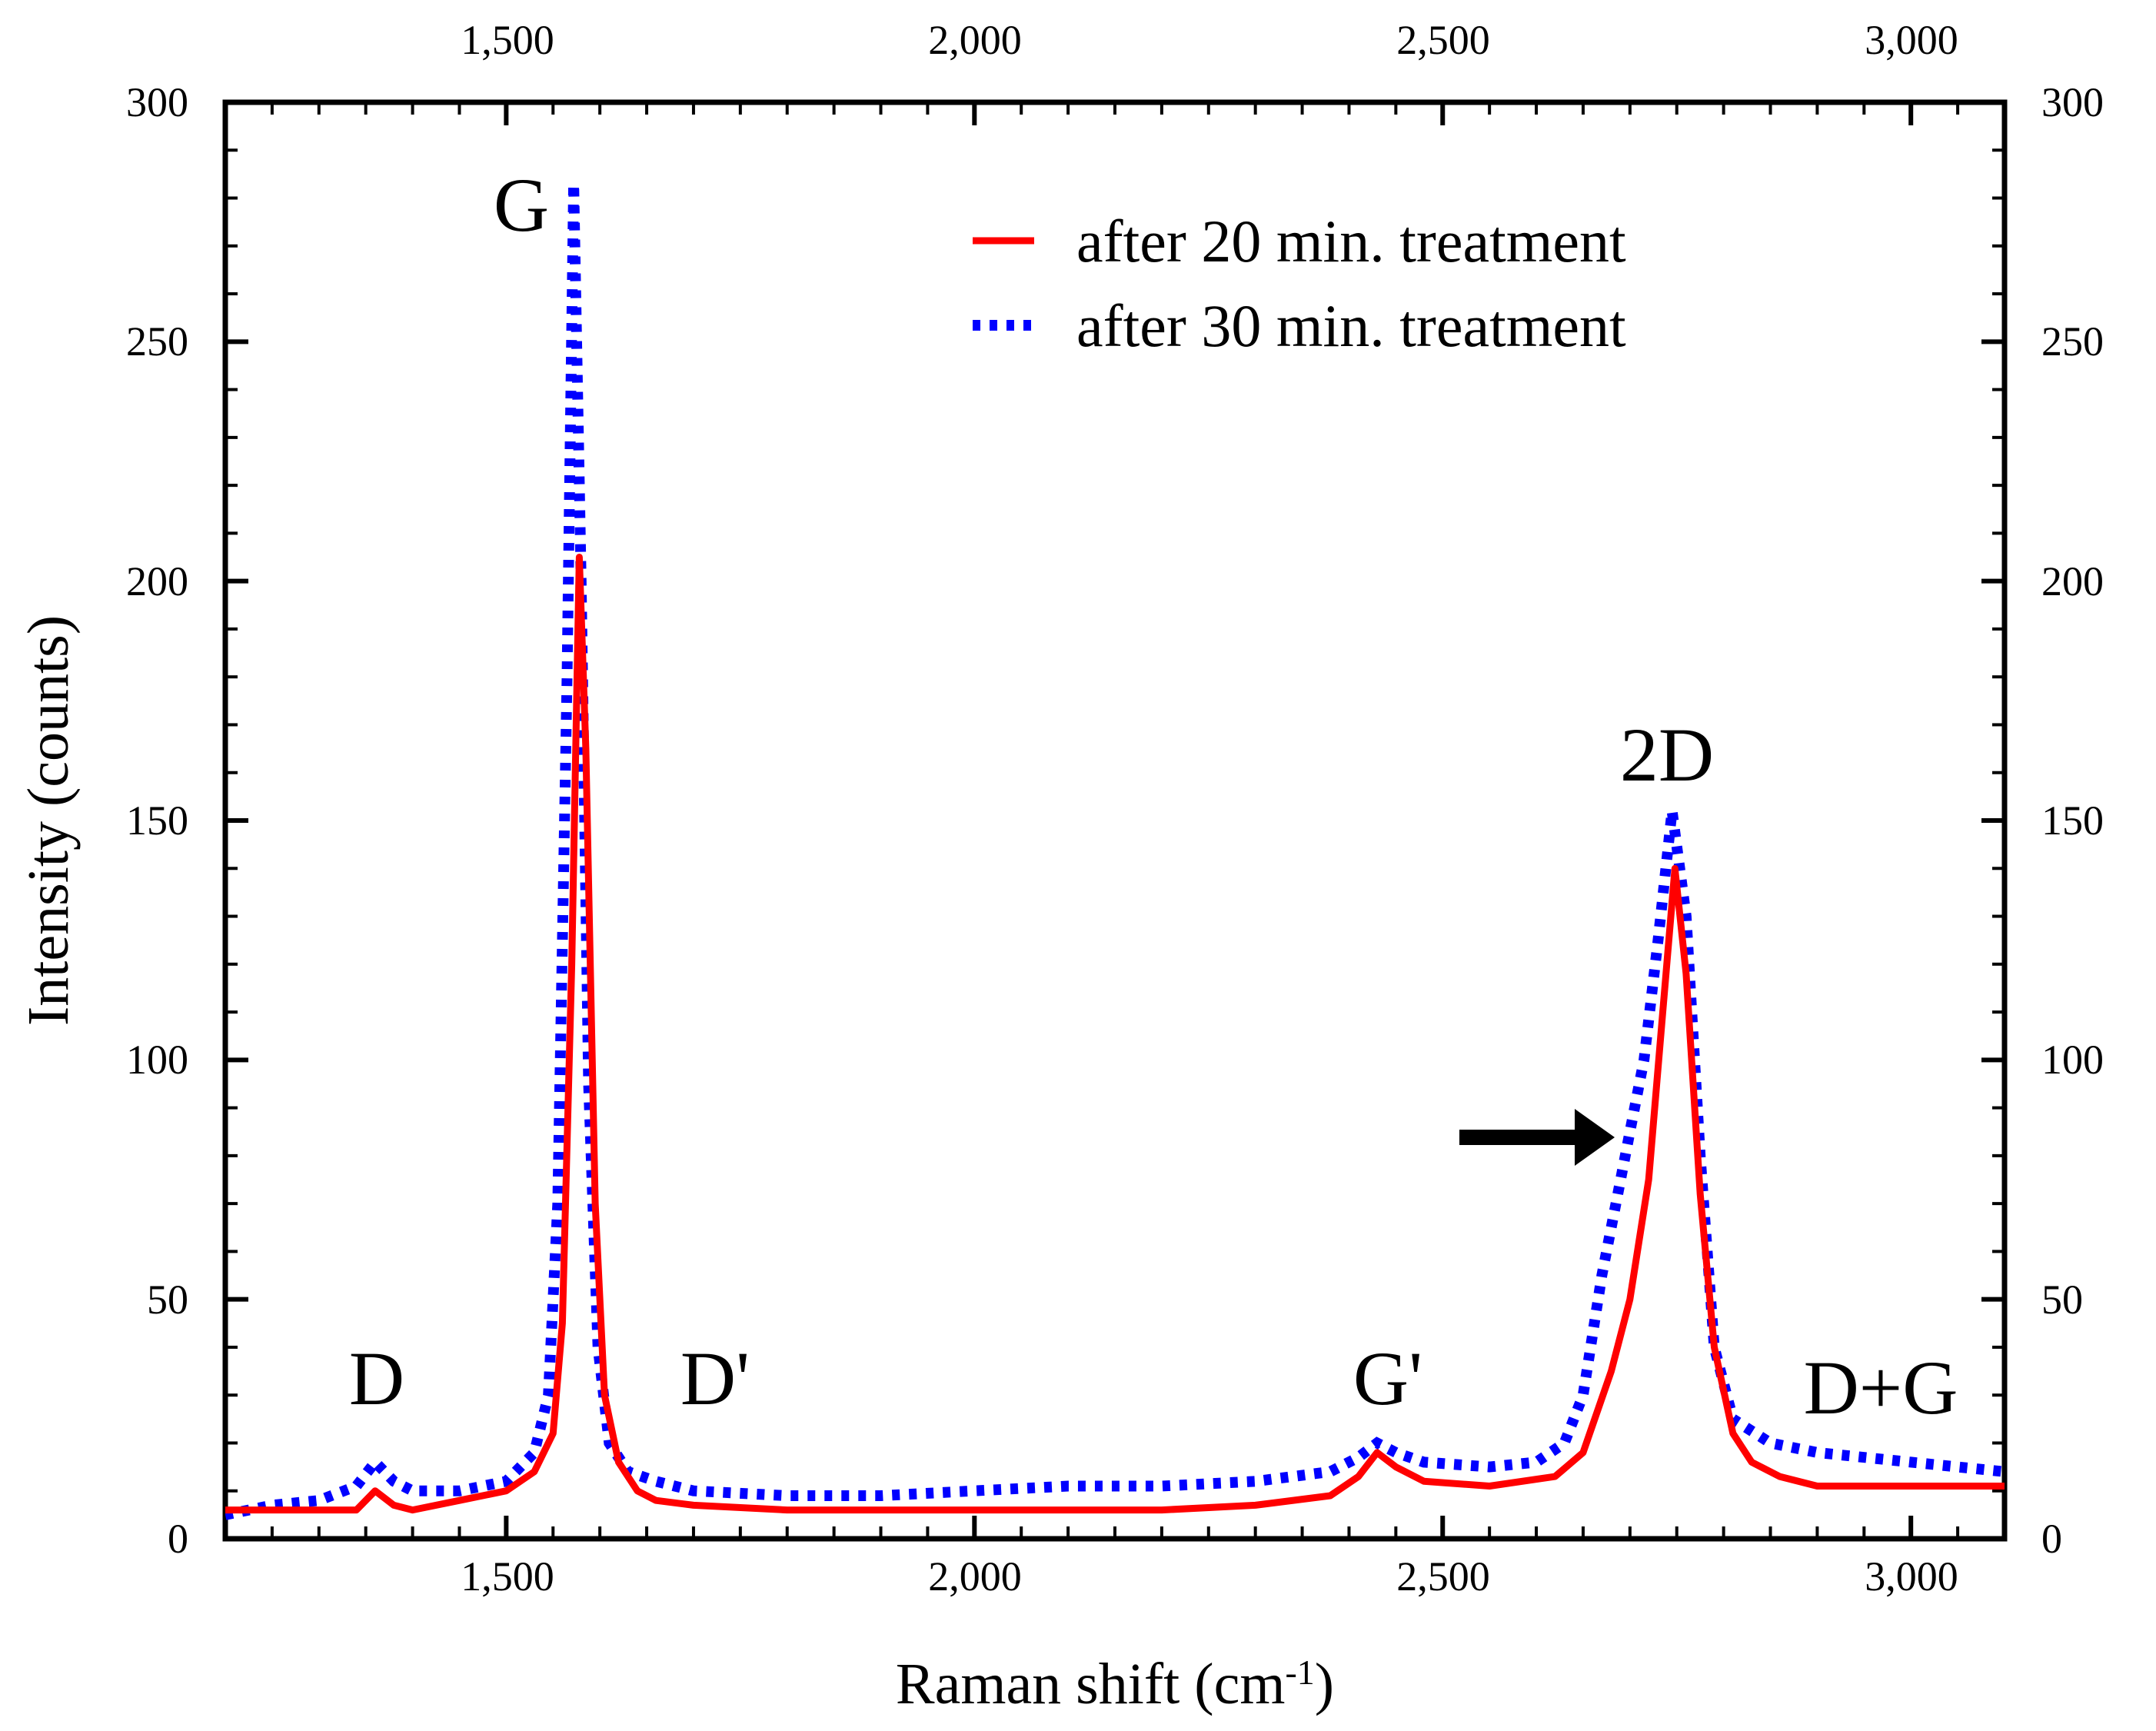 The height and width of the screenshot is (1731, 2156). What do you see at coordinates (1443, 40) in the screenshot?
I see `x-tick-label-top: 2,500` at bounding box center [1443, 40].